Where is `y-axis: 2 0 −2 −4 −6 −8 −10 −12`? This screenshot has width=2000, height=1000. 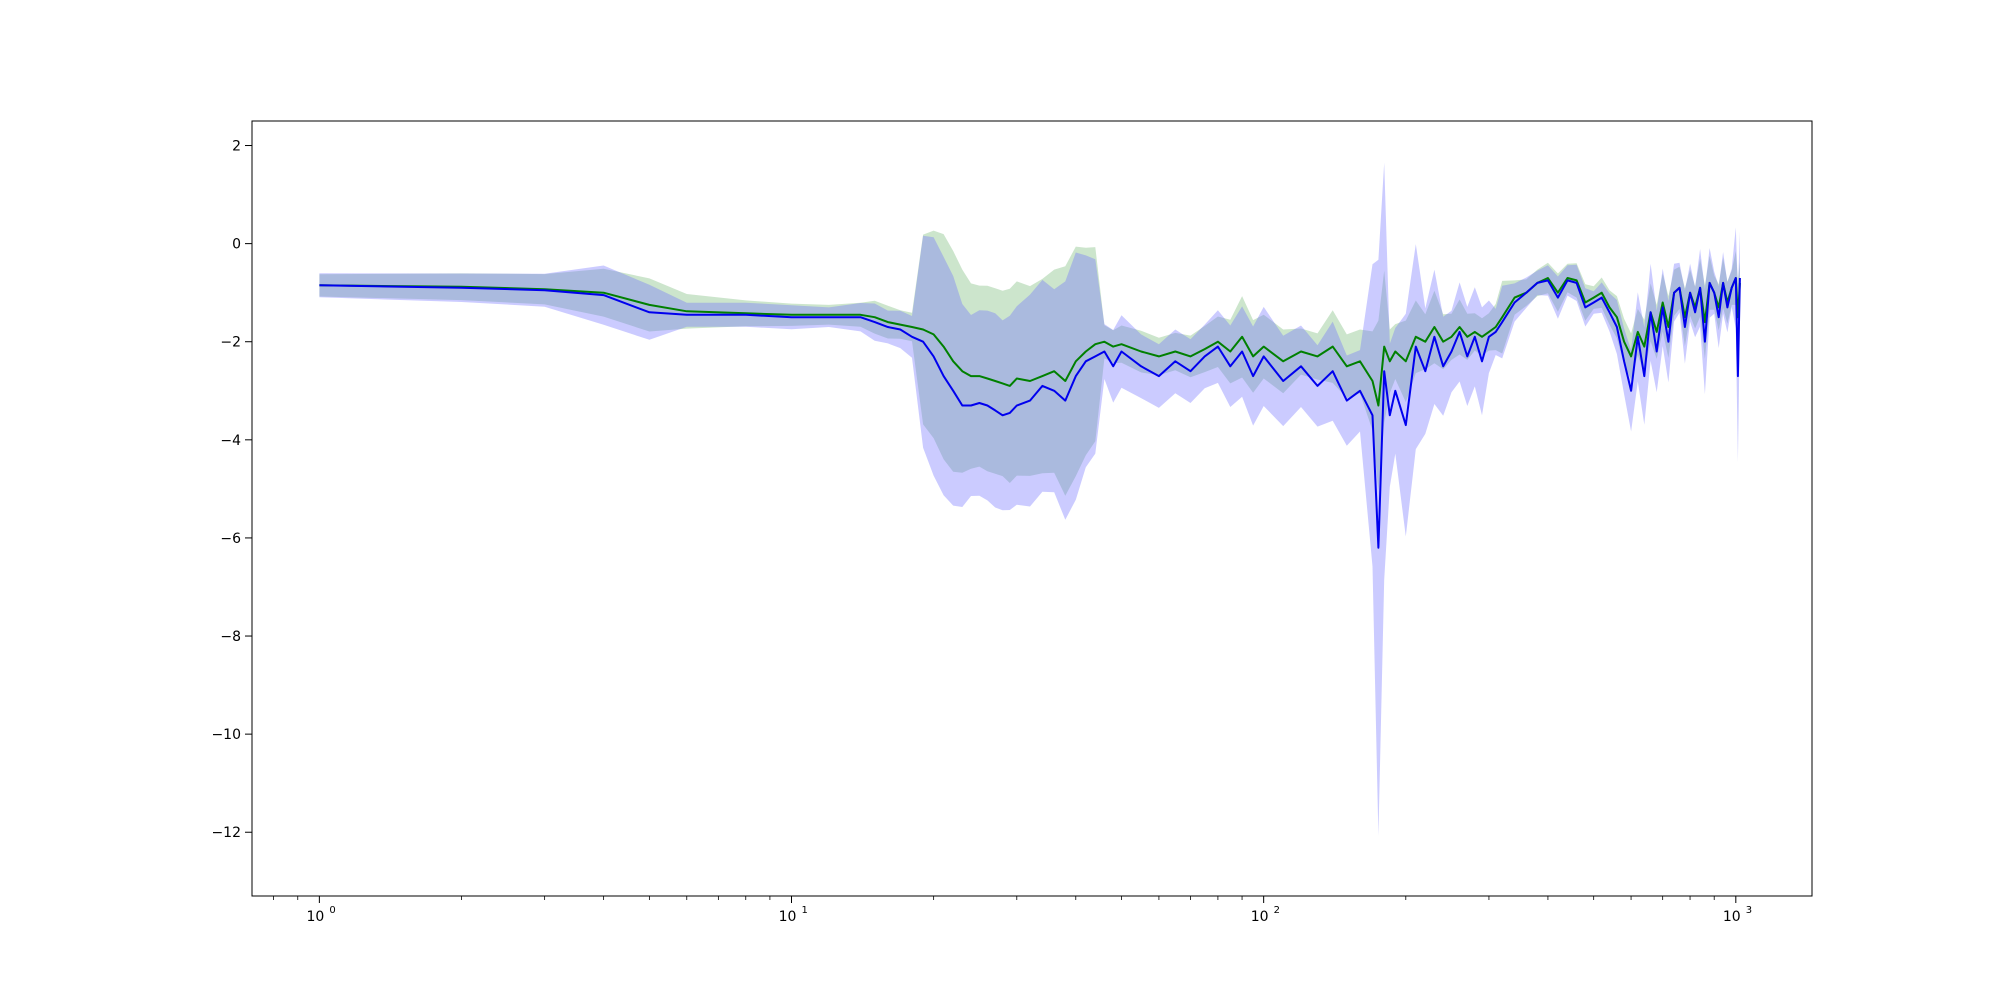 y-axis: 2 0 −2 −4 −6 −8 −10 −12 is located at coordinates (231, 490).